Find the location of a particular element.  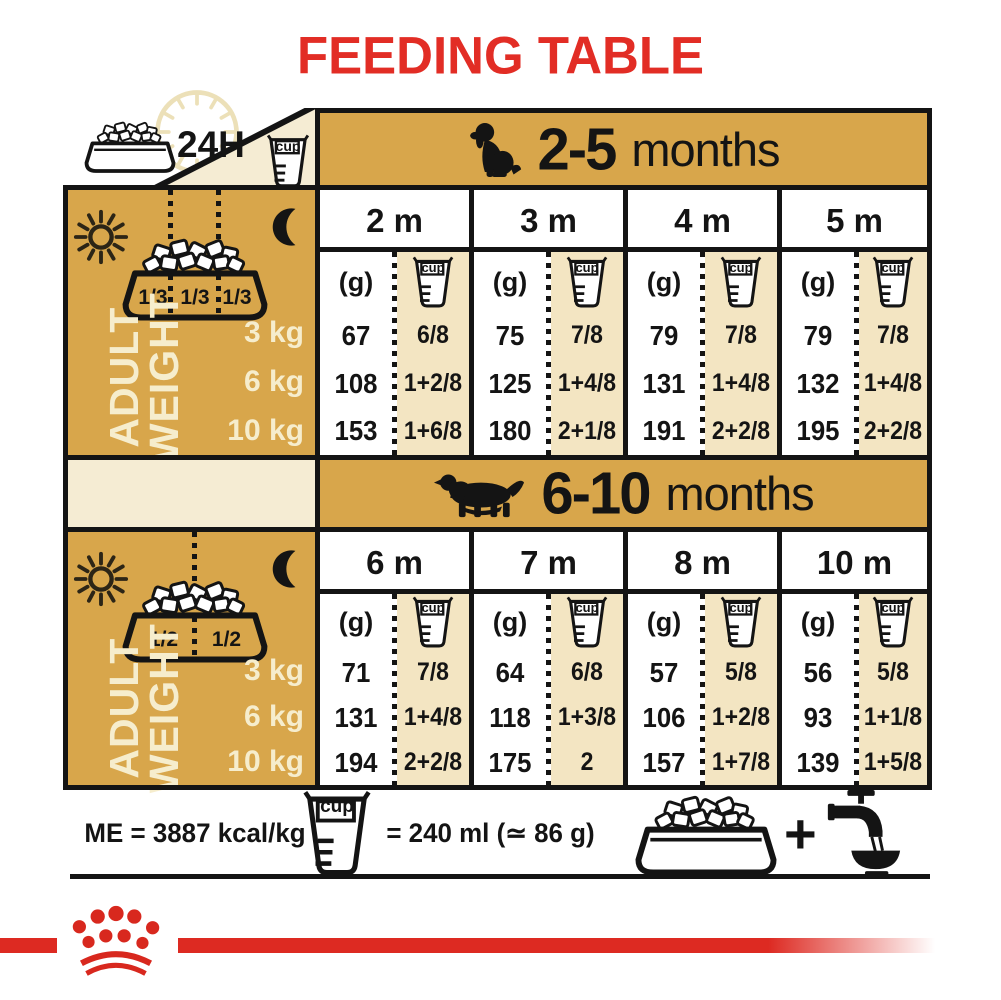

cups-value: 1+2/8 is located at coordinates (741, 717).